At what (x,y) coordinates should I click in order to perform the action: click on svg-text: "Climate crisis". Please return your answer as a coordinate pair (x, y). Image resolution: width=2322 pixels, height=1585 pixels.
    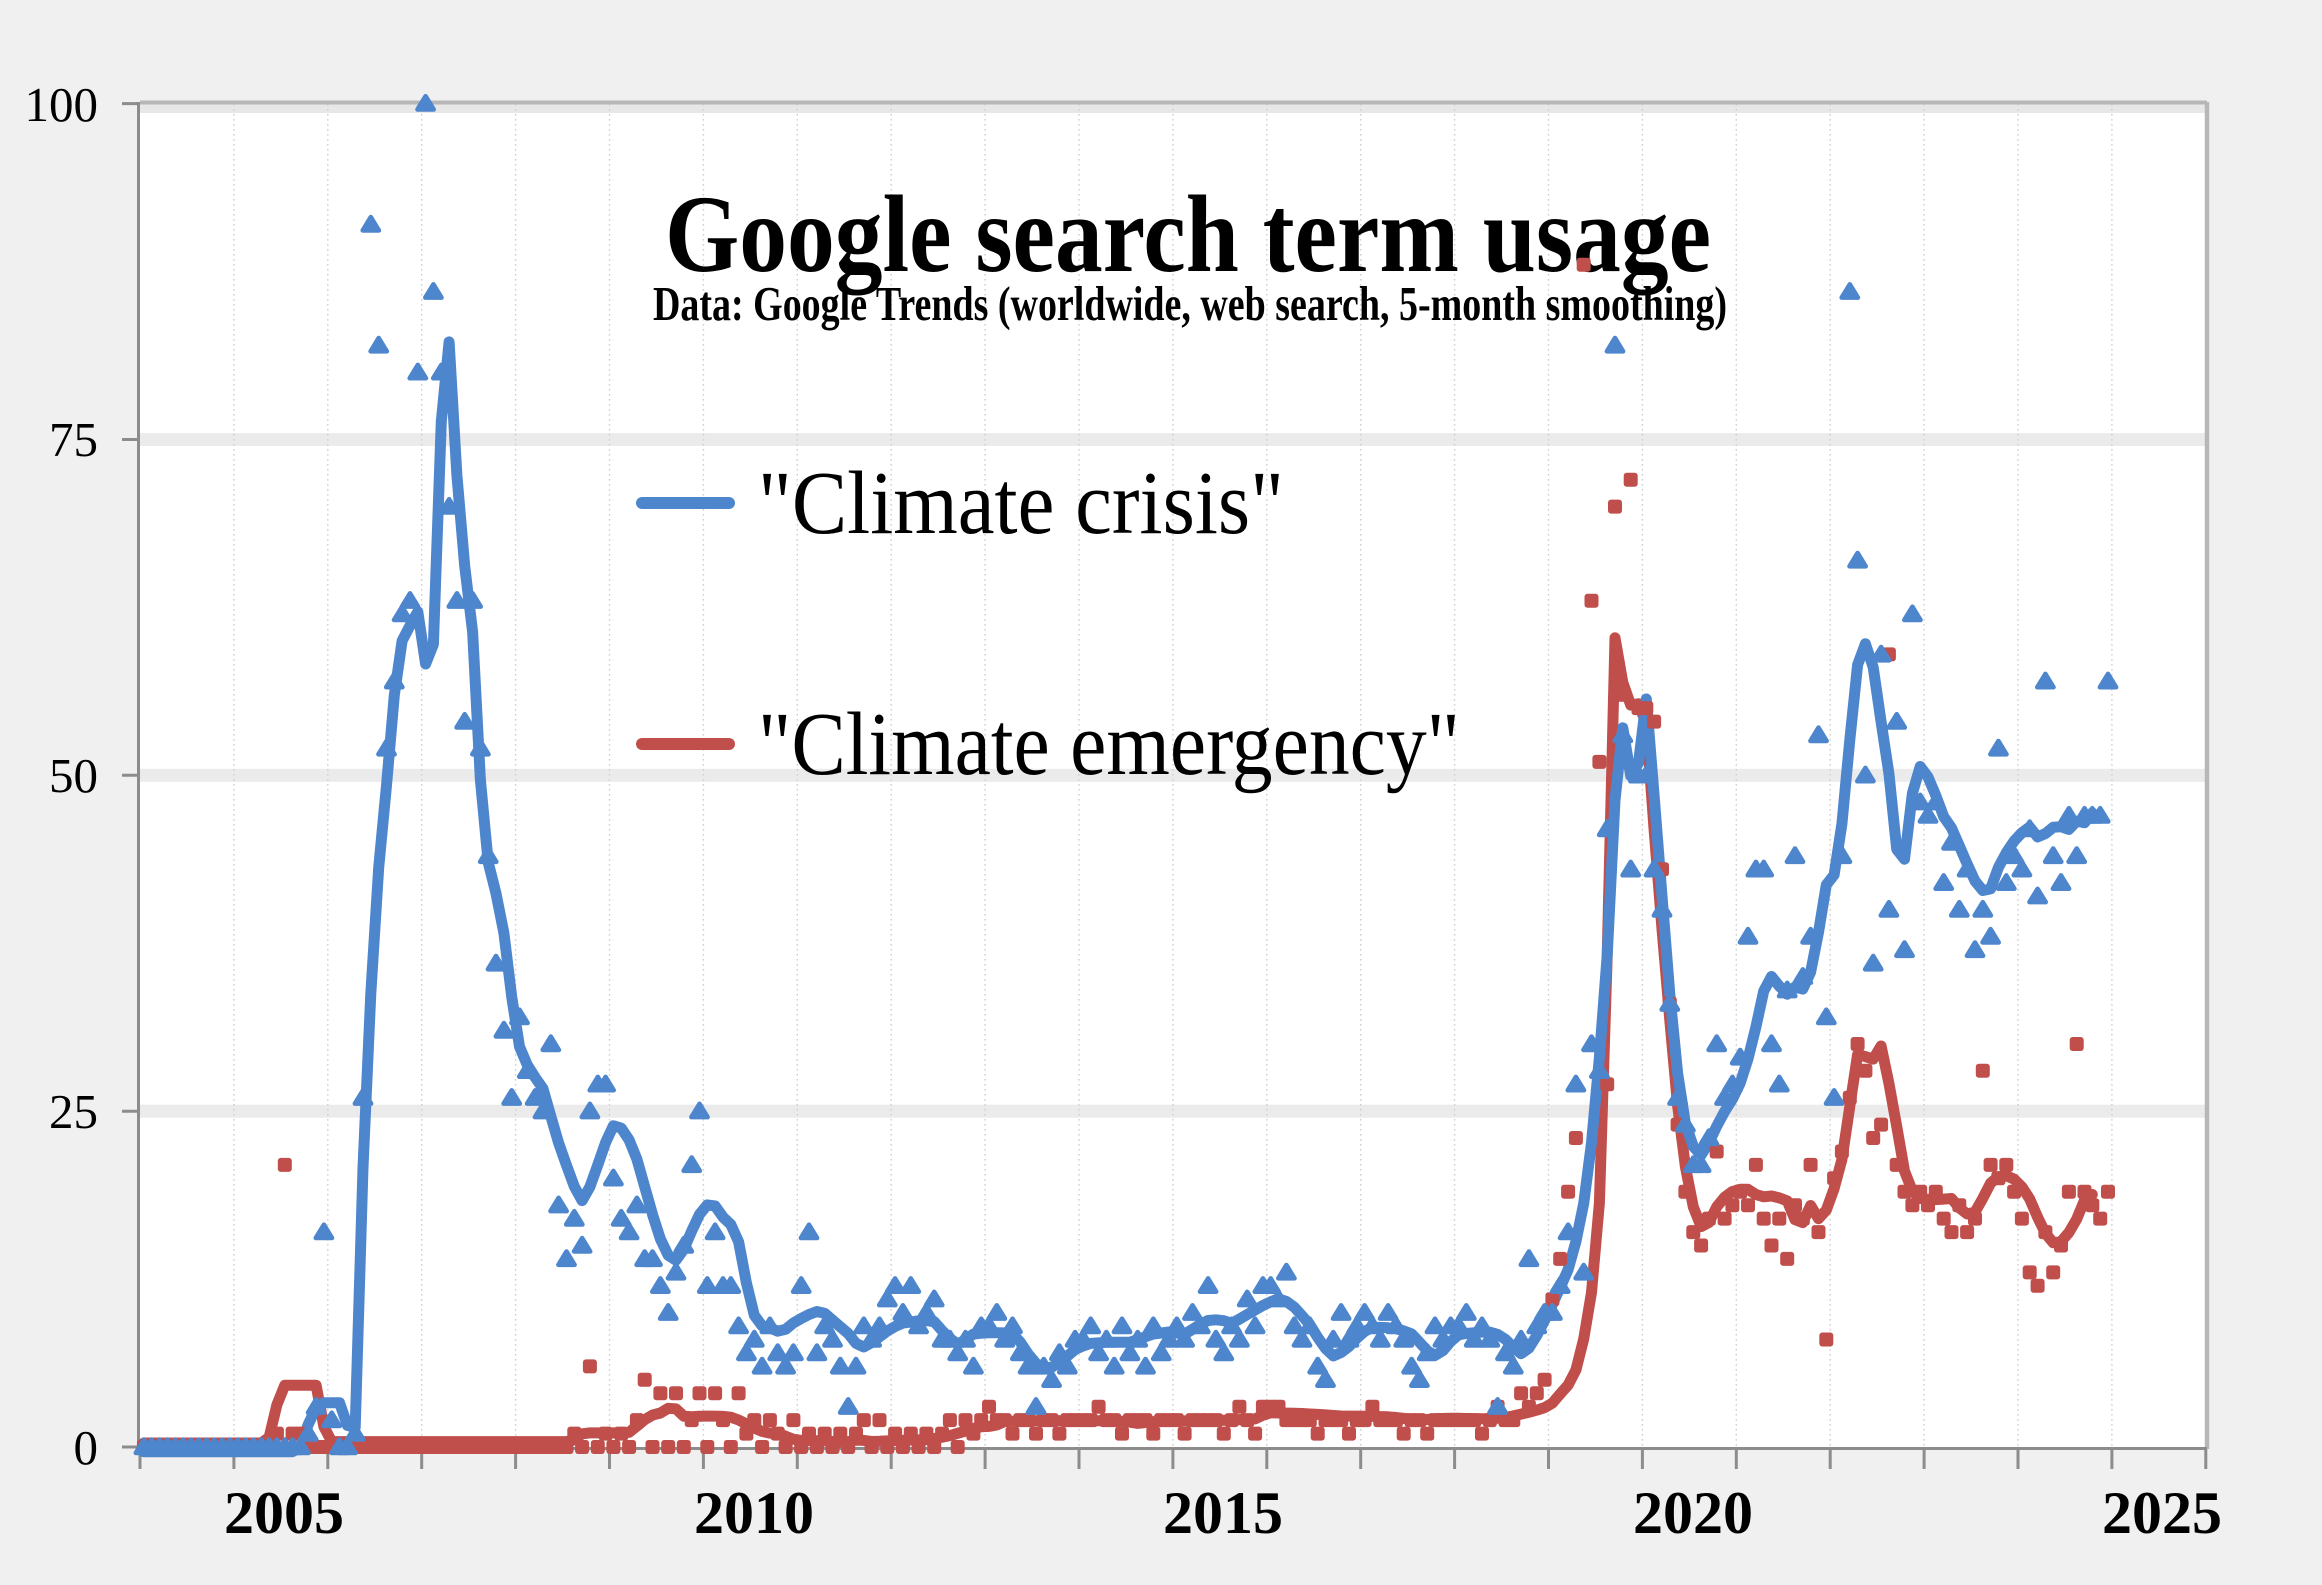
    Looking at the image, I should click on (1021, 503).